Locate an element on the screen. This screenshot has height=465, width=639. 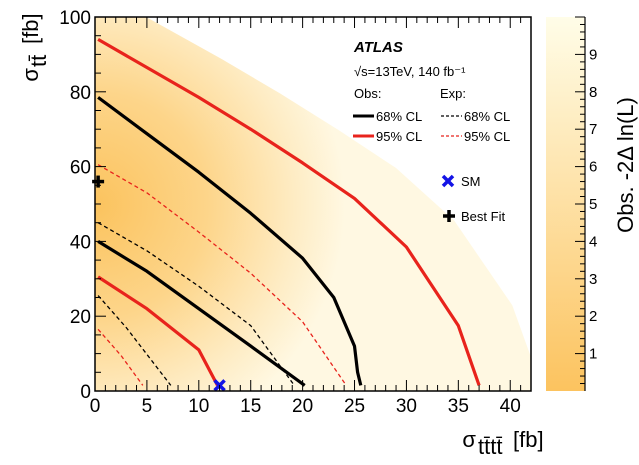
legend-exp-title: Exp: is located at coordinates (453, 93).